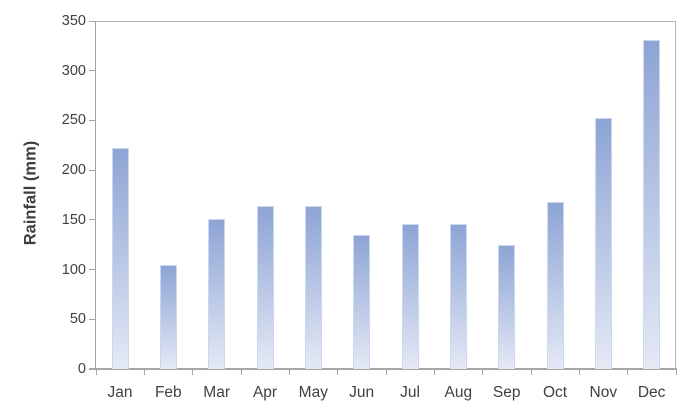 The height and width of the screenshot is (420, 700). Describe the element at coordinates (73, 21) in the screenshot. I see `y-axis-tick-label: 350` at that location.